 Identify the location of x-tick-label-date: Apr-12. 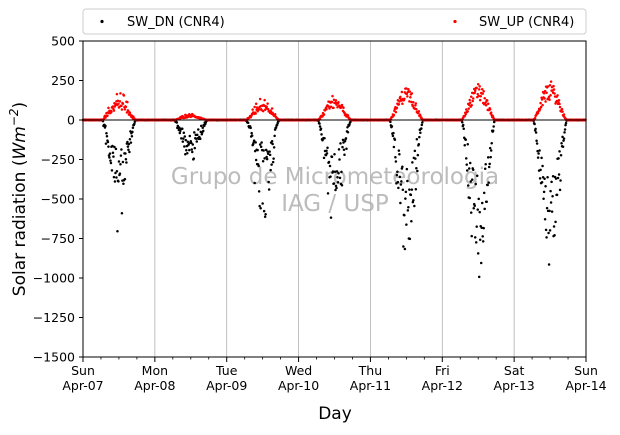
(442, 385).